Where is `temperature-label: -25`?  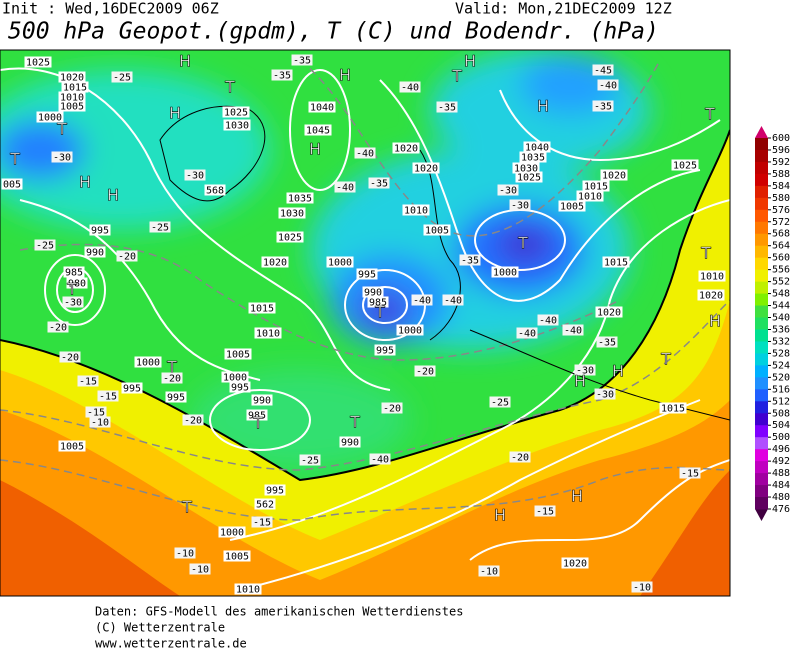 temperature-label: -25 is located at coordinates (500, 403).